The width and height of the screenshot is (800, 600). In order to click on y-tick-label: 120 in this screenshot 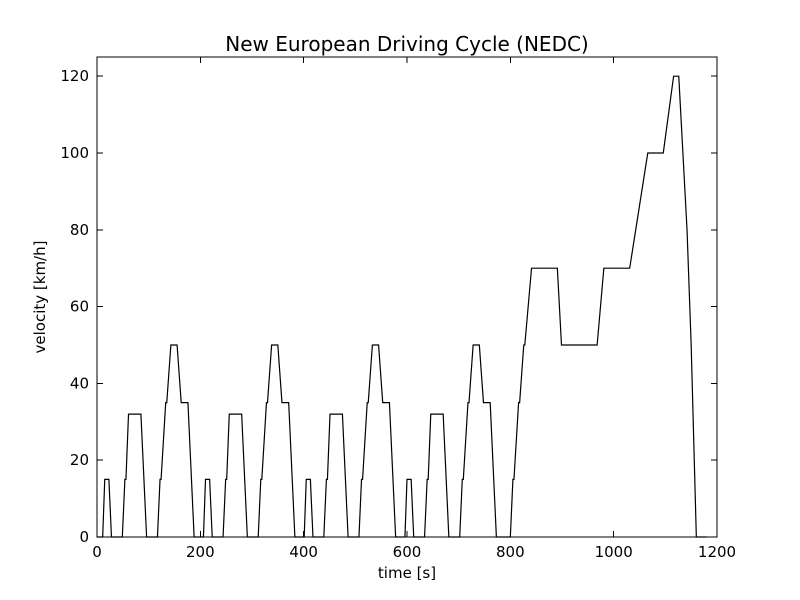, I will do `click(74, 76)`.